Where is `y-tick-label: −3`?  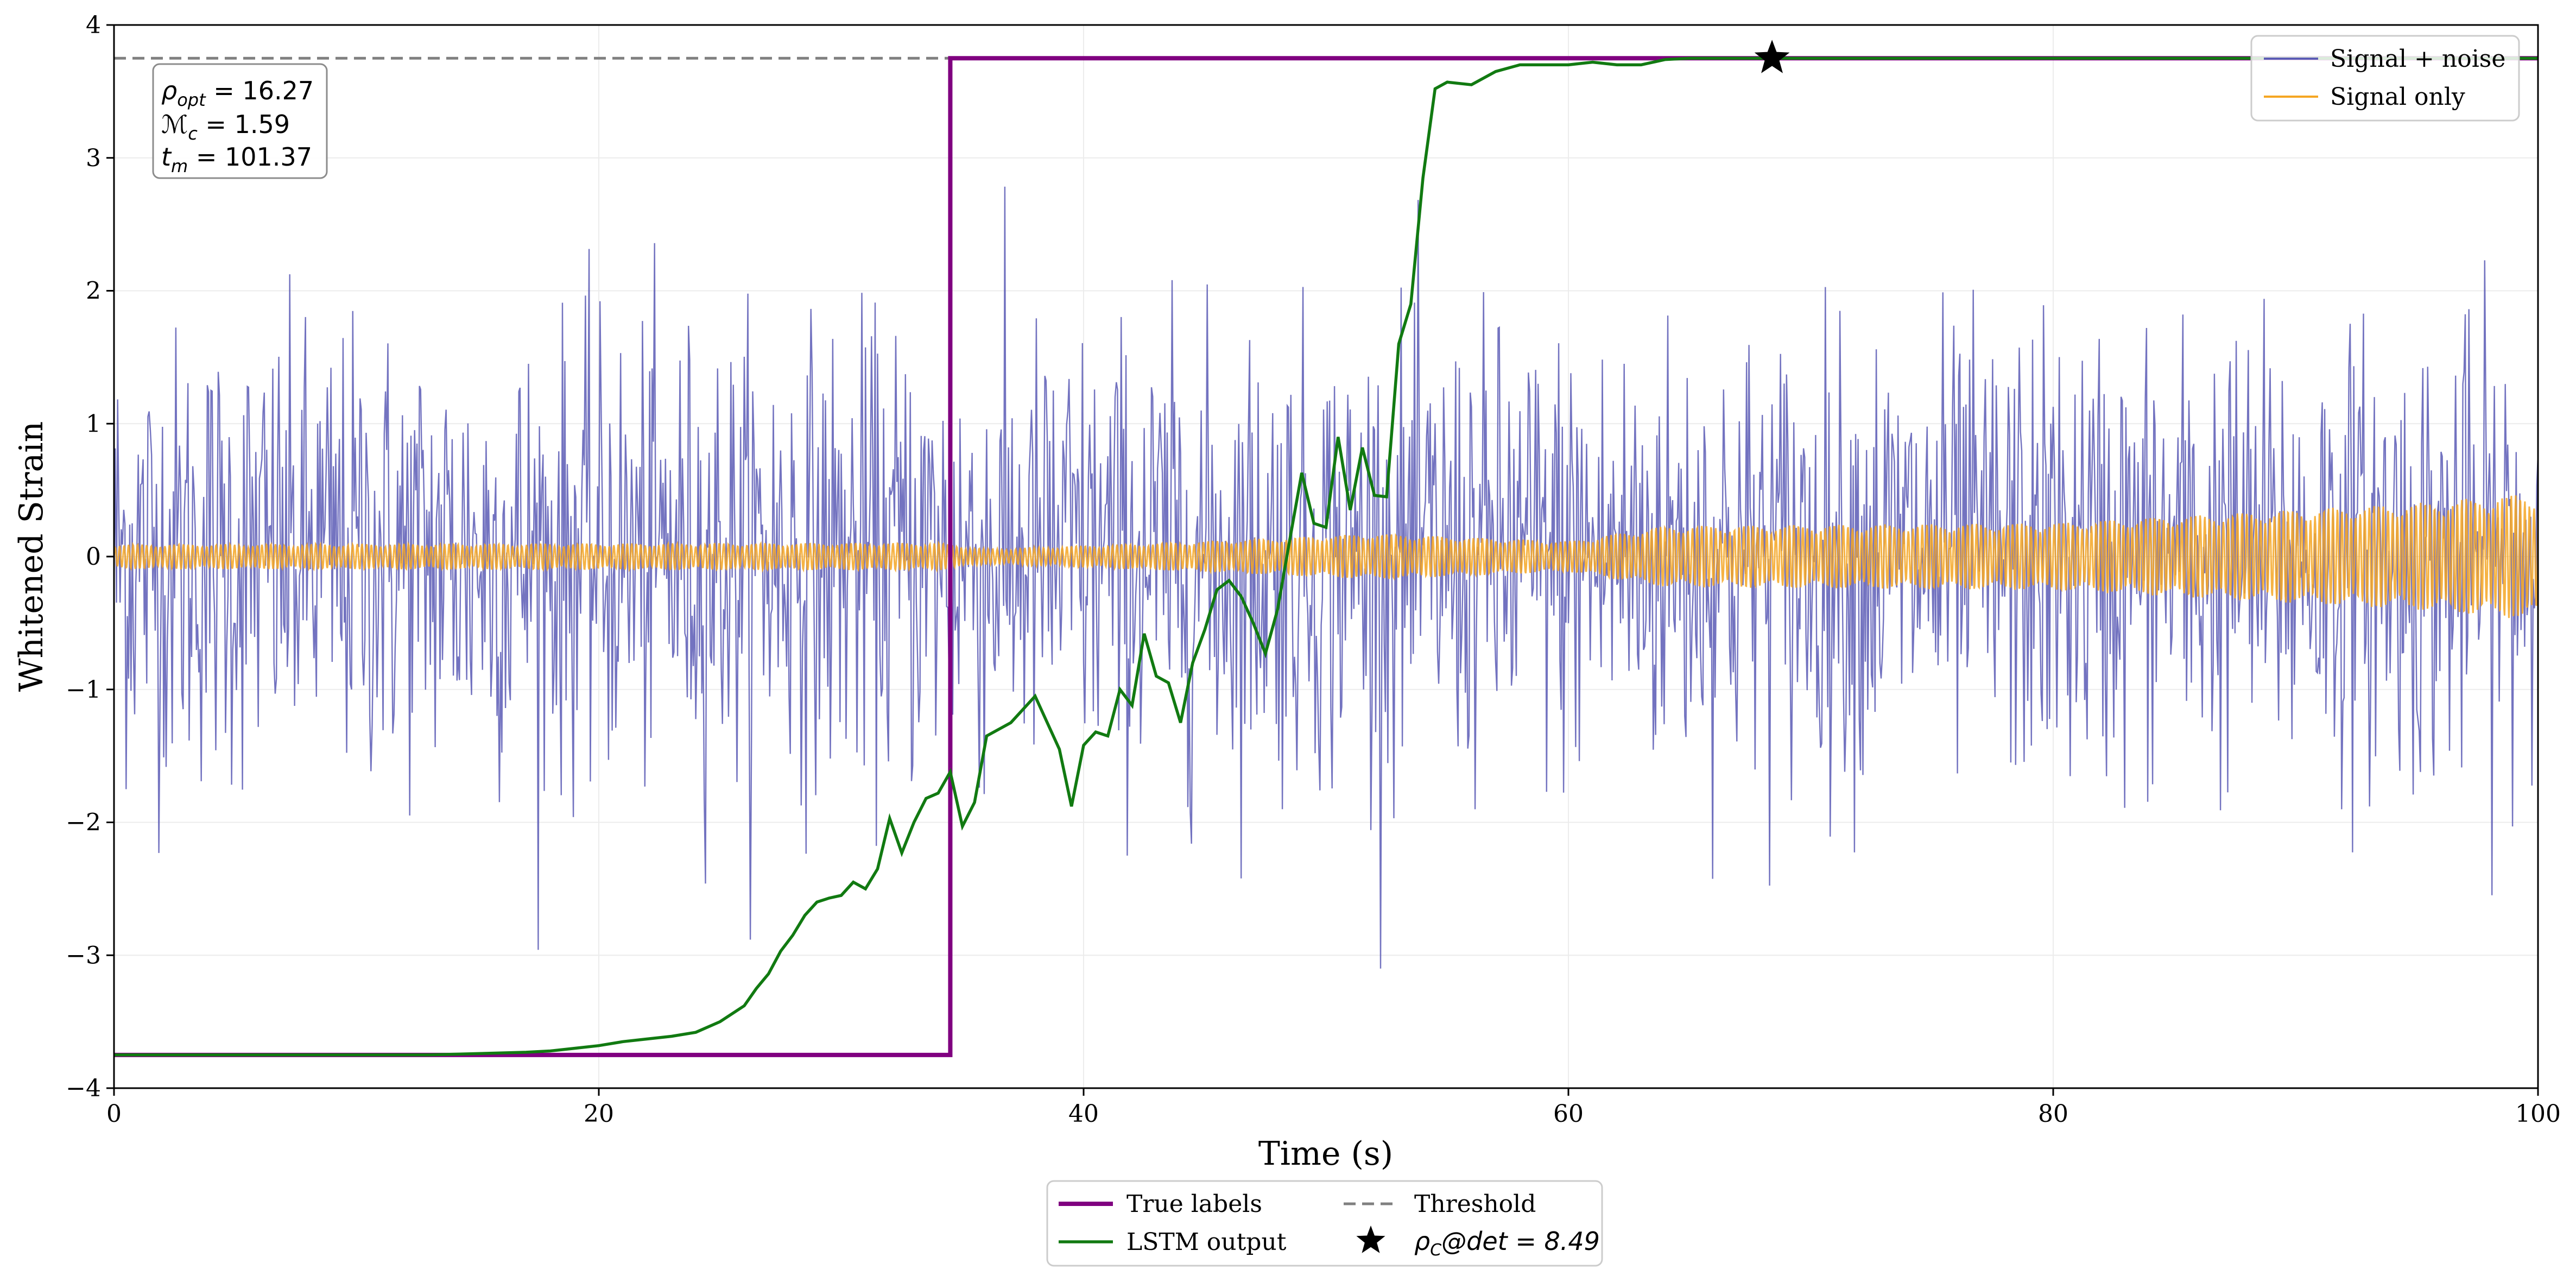
y-tick-label: −3 is located at coordinates (83, 955).